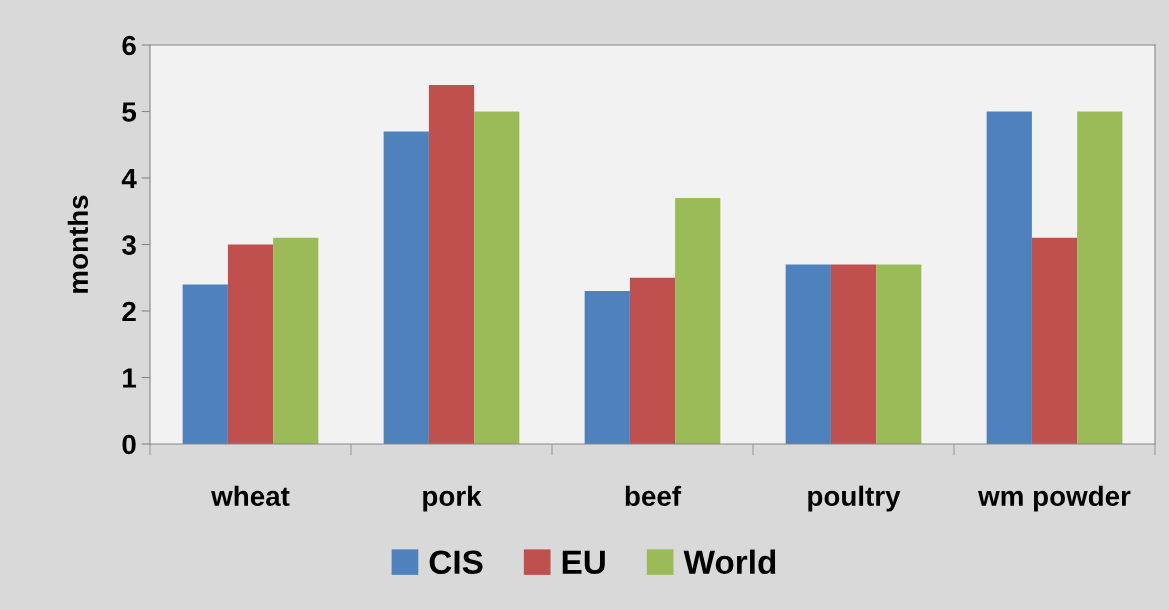  Describe the element at coordinates (130, 378) in the screenshot. I see `y-tick-label: 1` at that location.